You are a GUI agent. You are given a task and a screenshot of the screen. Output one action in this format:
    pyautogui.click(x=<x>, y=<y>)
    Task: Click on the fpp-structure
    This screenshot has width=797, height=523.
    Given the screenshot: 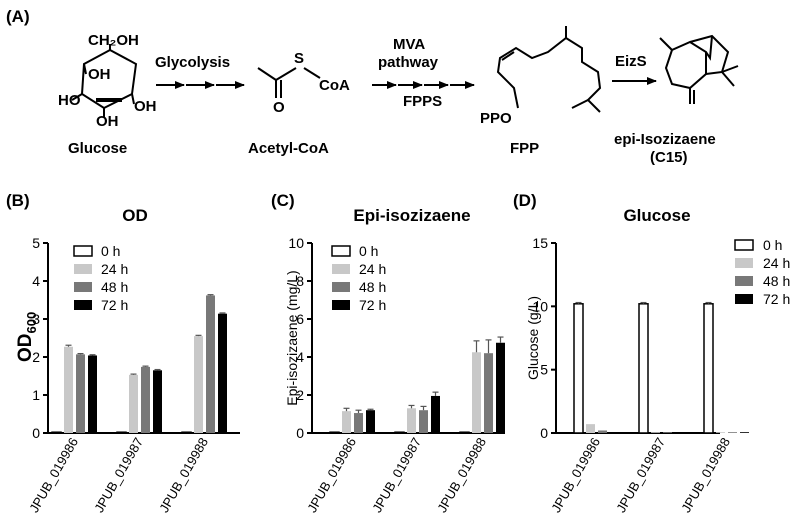 What is the action you would take?
    pyautogui.click(x=549, y=69)
    